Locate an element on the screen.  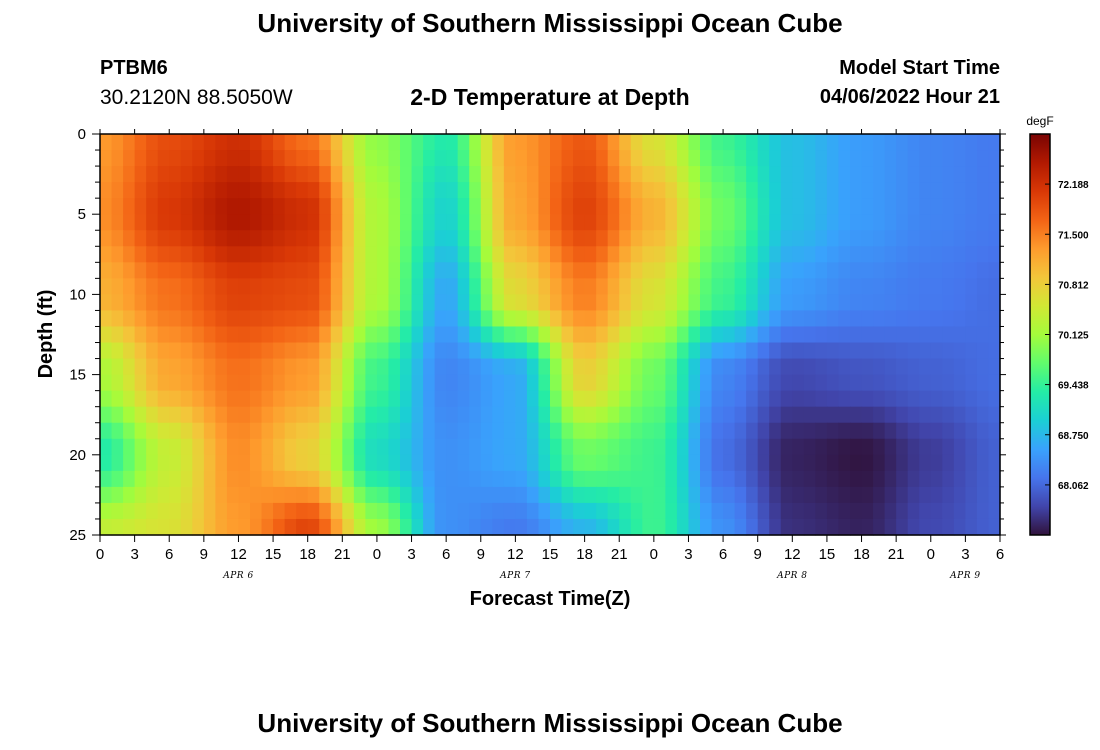
x-tick-label: 3 is located at coordinates (965, 554).